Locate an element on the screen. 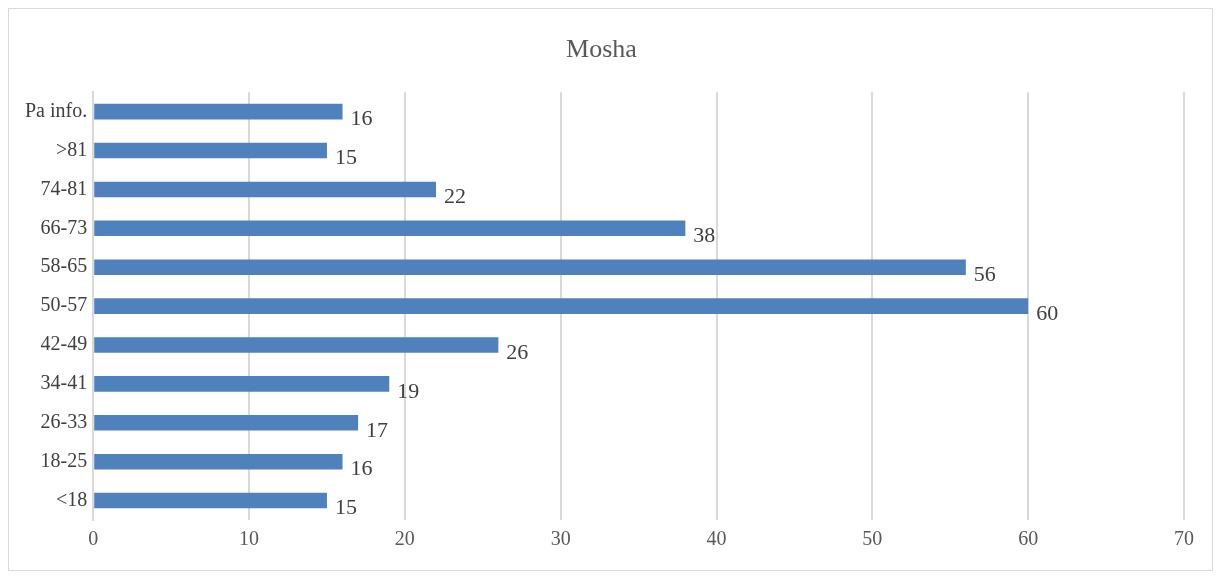  y-tick-label: 66-73 is located at coordinates (64, 226).